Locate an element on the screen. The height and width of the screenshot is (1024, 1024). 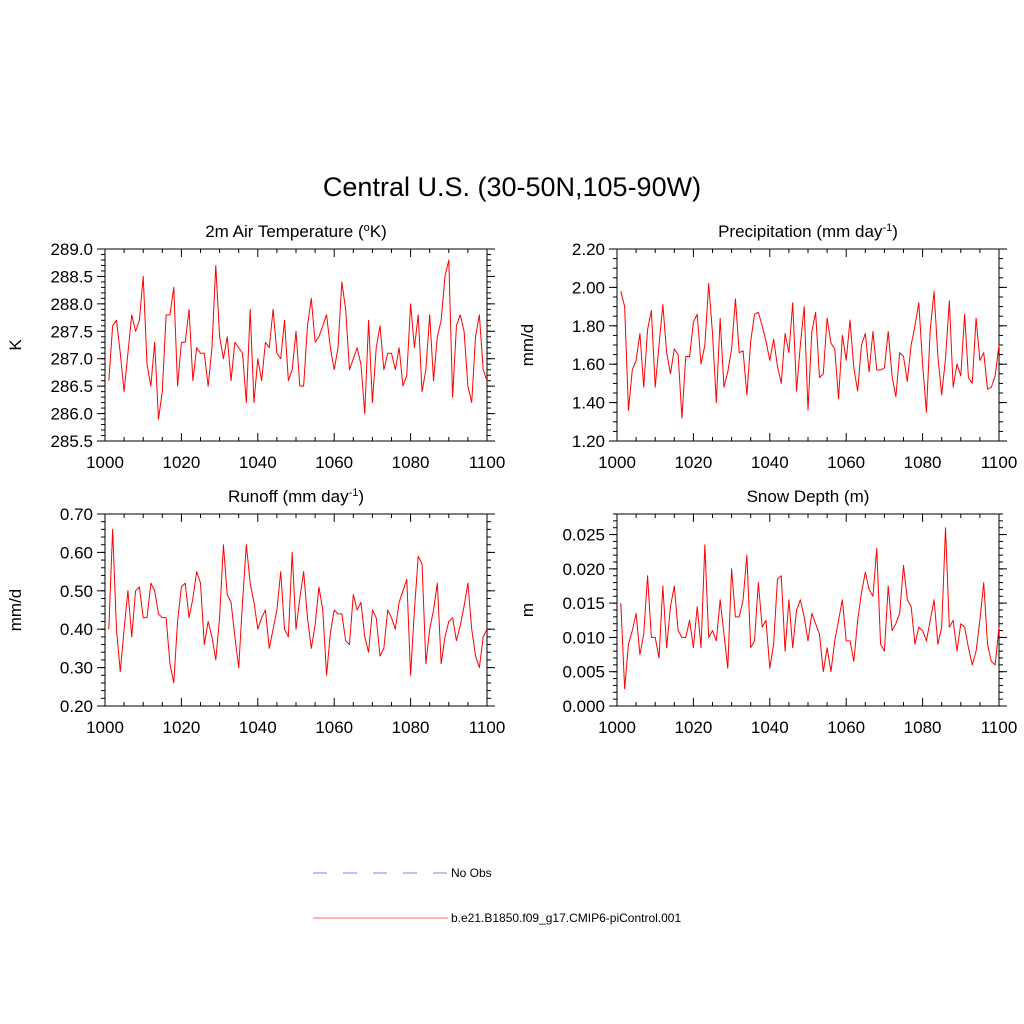
snow_depth-xtick-label: 1100 is located at coordinates (999, 727).